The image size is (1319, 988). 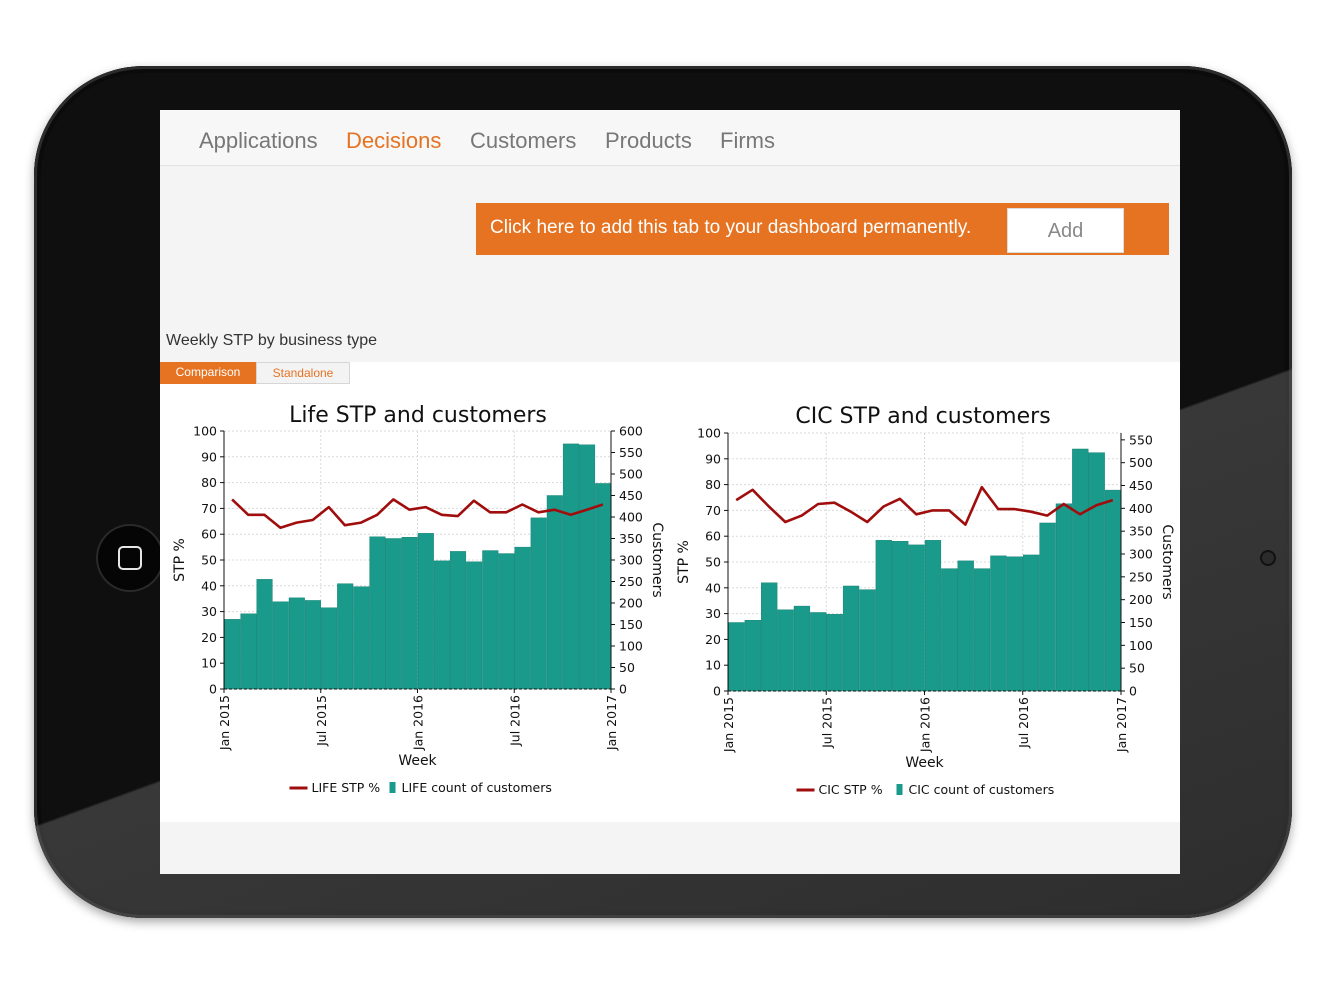 What do you see at coordinates (1268, 558) in the screenshot?
I see `camera-icon` at bounding box center [1268, 558].